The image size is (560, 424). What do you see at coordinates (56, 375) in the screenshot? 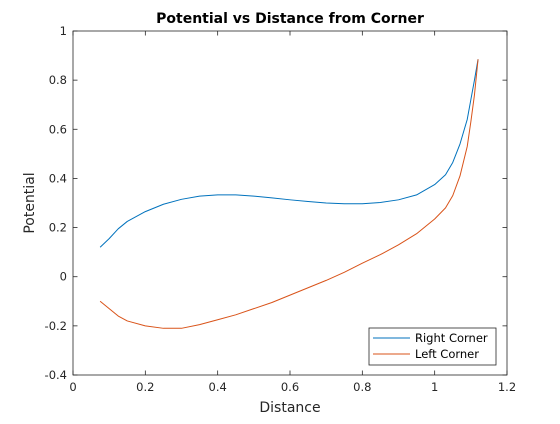
I see `y-tick-label: -0.4` at bounding box center [56, 375].